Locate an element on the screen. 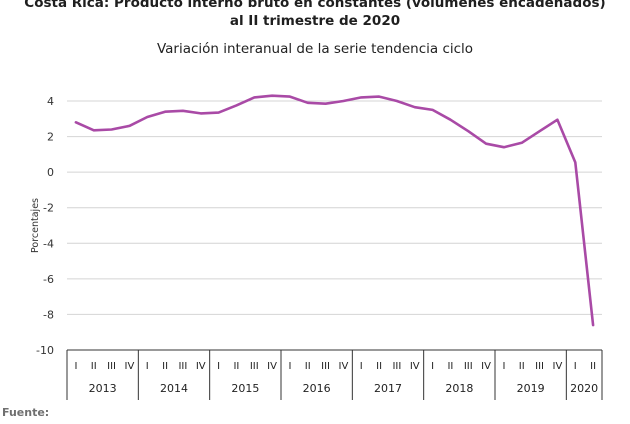 The height and width of the screenshot is (424, 630). y-tick-label: -8 is located at coordinates (48, 314).